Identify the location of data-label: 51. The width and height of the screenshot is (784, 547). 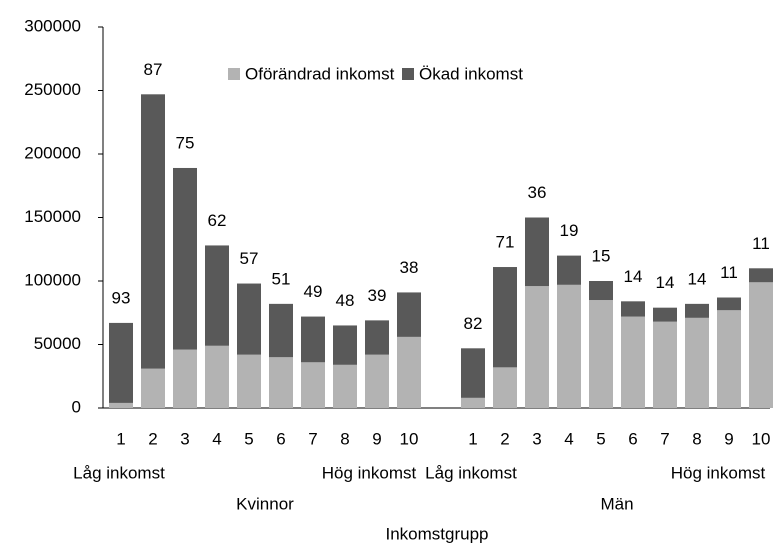
(281, 278).